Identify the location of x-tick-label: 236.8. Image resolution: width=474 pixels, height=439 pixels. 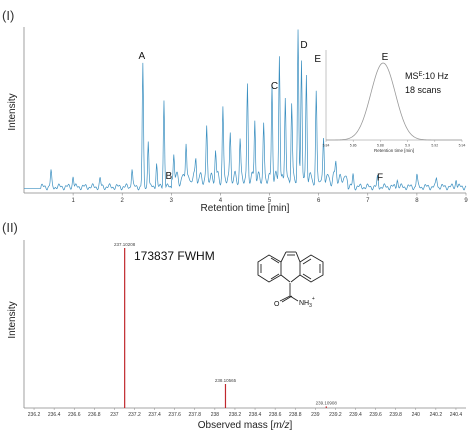
(94, 415).